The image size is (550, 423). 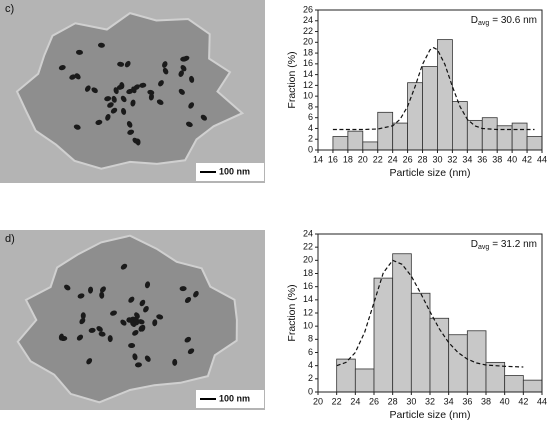 I want to click on x-axis-label: Particle size (nm), so click(x=429, y=415).